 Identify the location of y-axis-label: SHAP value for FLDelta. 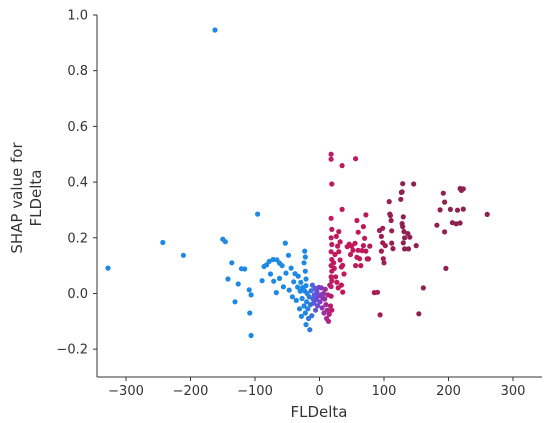
(26, 198).